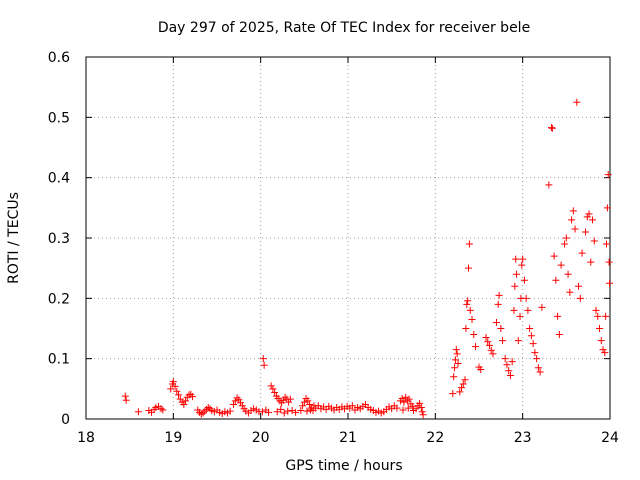 This screenshot has width=640, height=480. Describe the element at coordinates (65, 420) in the screenshot. I see `y-tick-label: 0` at that location.